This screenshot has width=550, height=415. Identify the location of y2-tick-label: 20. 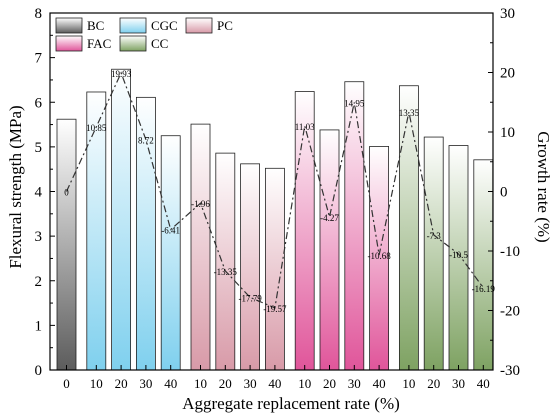
(507, 74).